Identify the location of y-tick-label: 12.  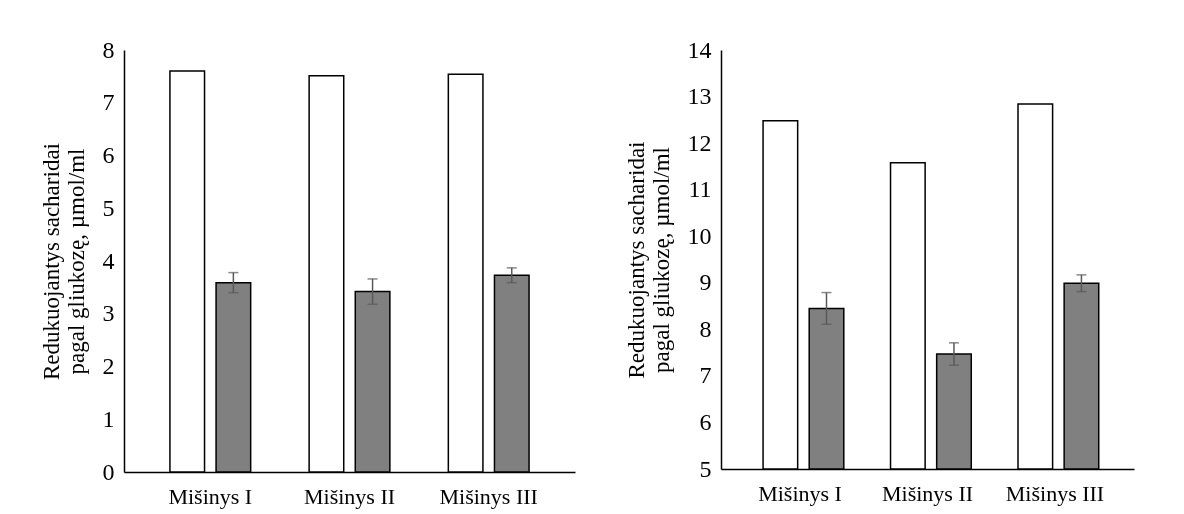
(699, 142).